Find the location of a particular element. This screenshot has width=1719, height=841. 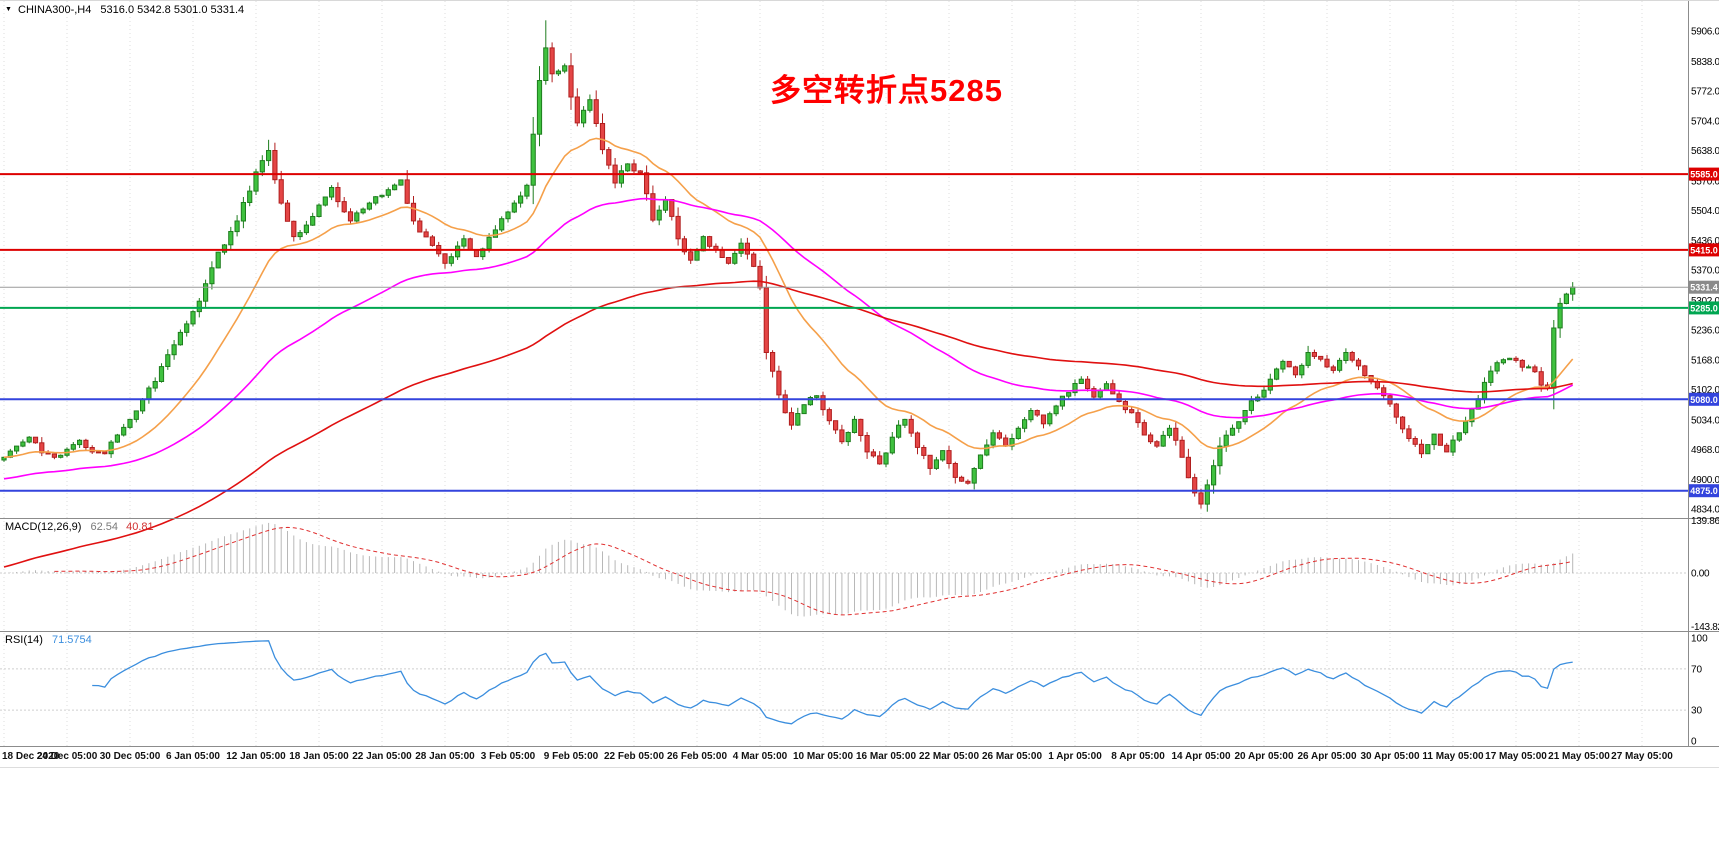

svg-text: 26 Feb 05:00 is located at coordinates (697, 756).